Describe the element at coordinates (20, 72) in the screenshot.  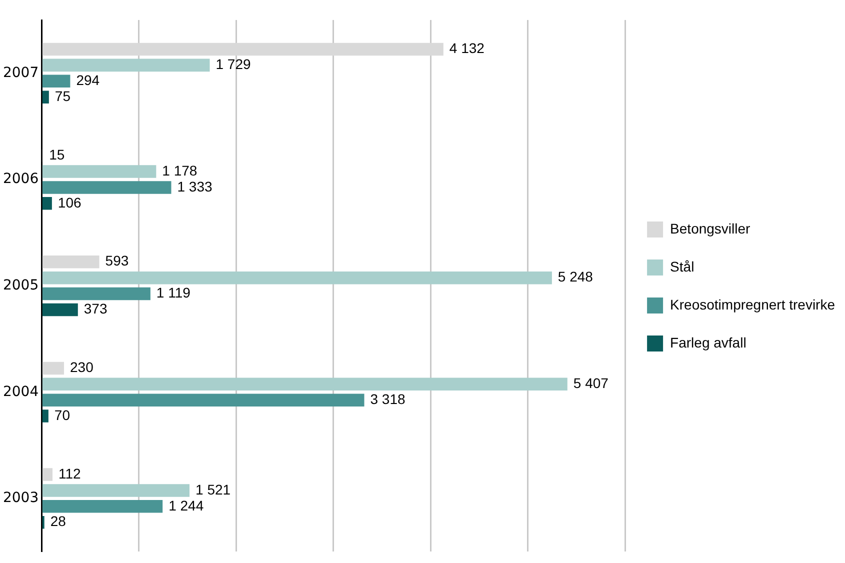
I see `y-tick-label: 2007` at that location.